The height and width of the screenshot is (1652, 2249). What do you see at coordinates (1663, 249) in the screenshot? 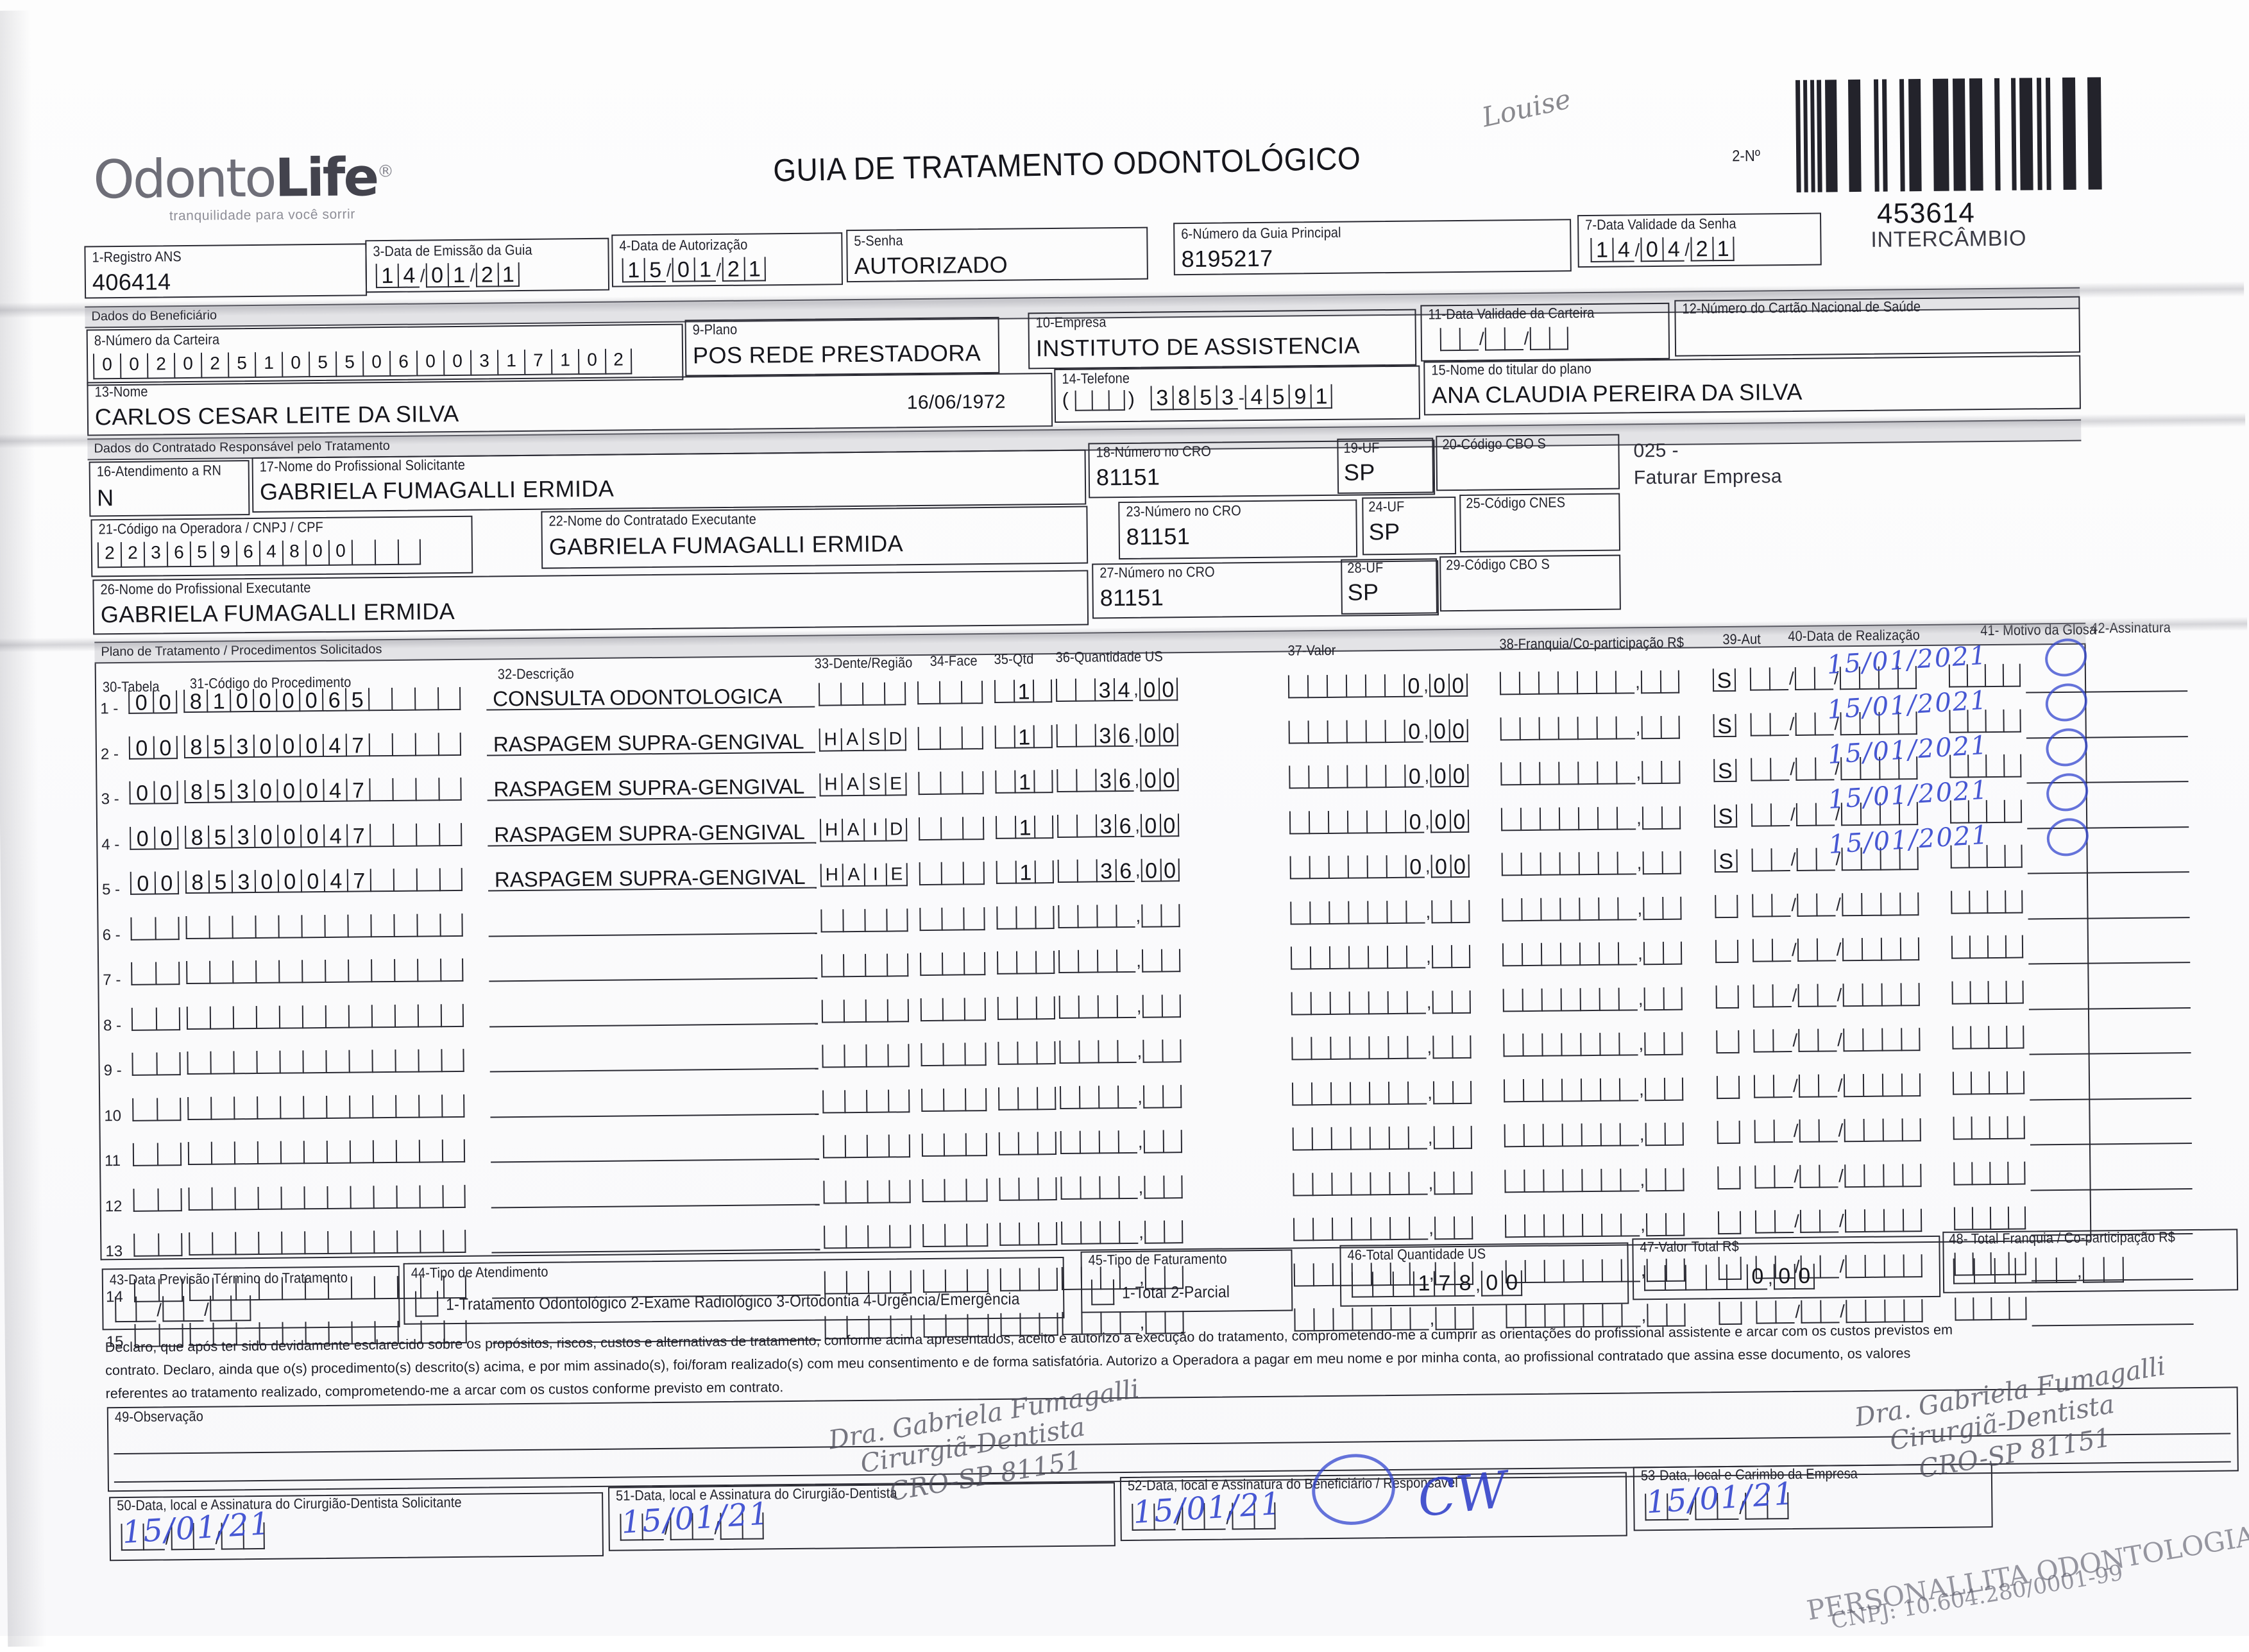
I see `field-validade-senha-combs: 1 4/0 4/2 1` at bounding box center [1663, 249].